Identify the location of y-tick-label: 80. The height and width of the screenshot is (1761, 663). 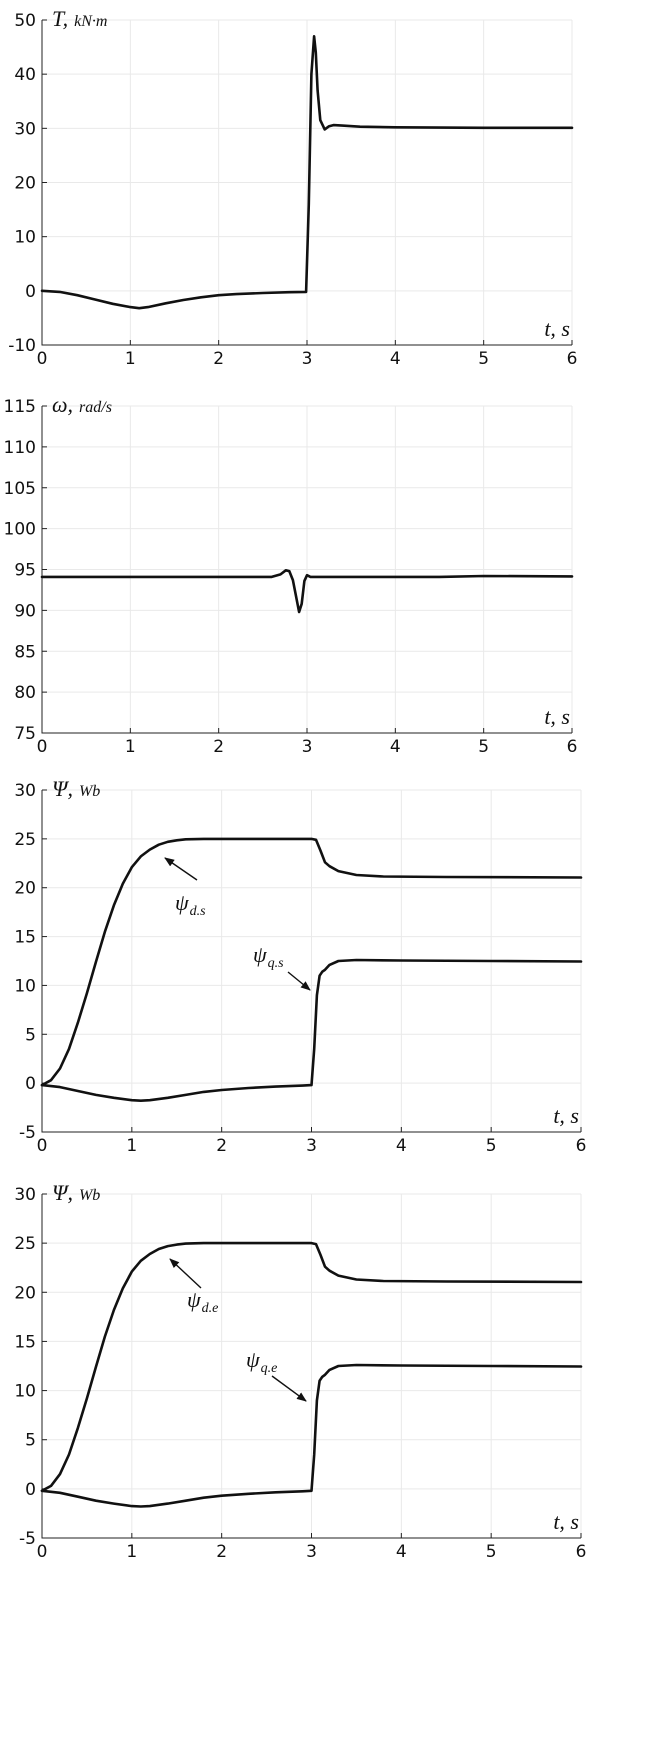
(25, 693).